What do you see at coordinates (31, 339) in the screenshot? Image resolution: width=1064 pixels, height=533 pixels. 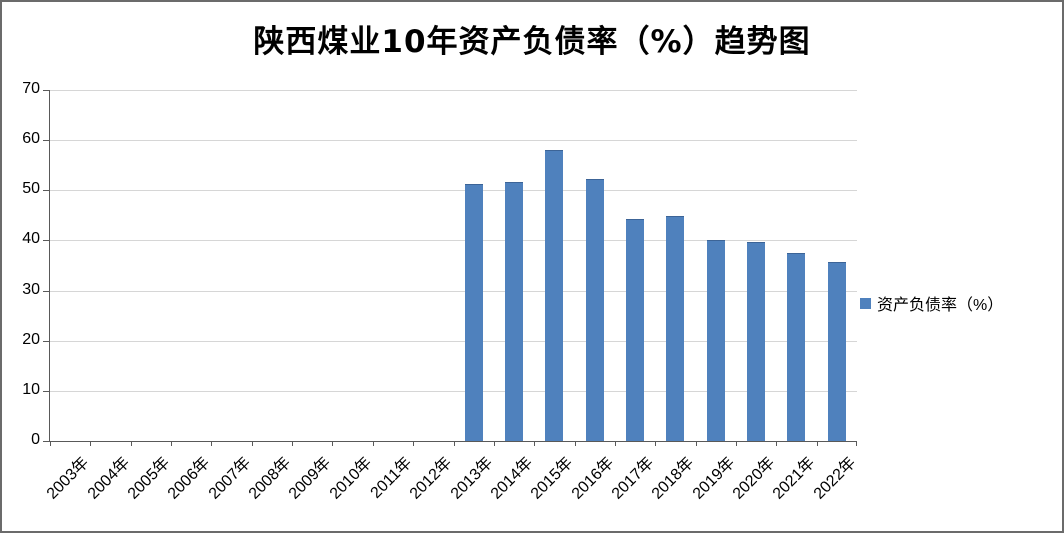 I see `y-tick-label: 20` at bounding box center [31, 339].